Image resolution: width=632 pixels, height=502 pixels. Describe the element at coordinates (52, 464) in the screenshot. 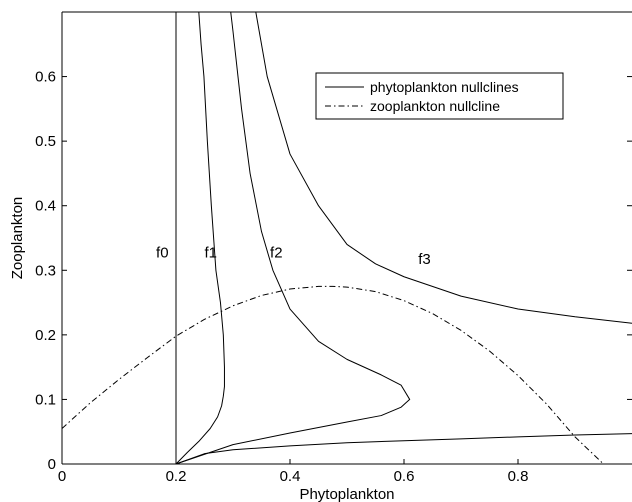

I see `y-tick-label: 0` at that location.